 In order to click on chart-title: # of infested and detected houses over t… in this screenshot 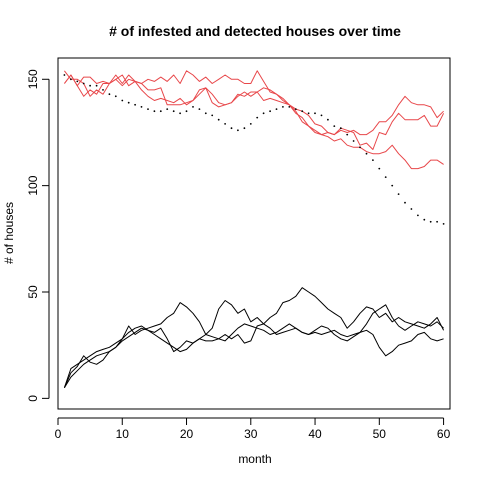, I will do `click(255, 31)`.